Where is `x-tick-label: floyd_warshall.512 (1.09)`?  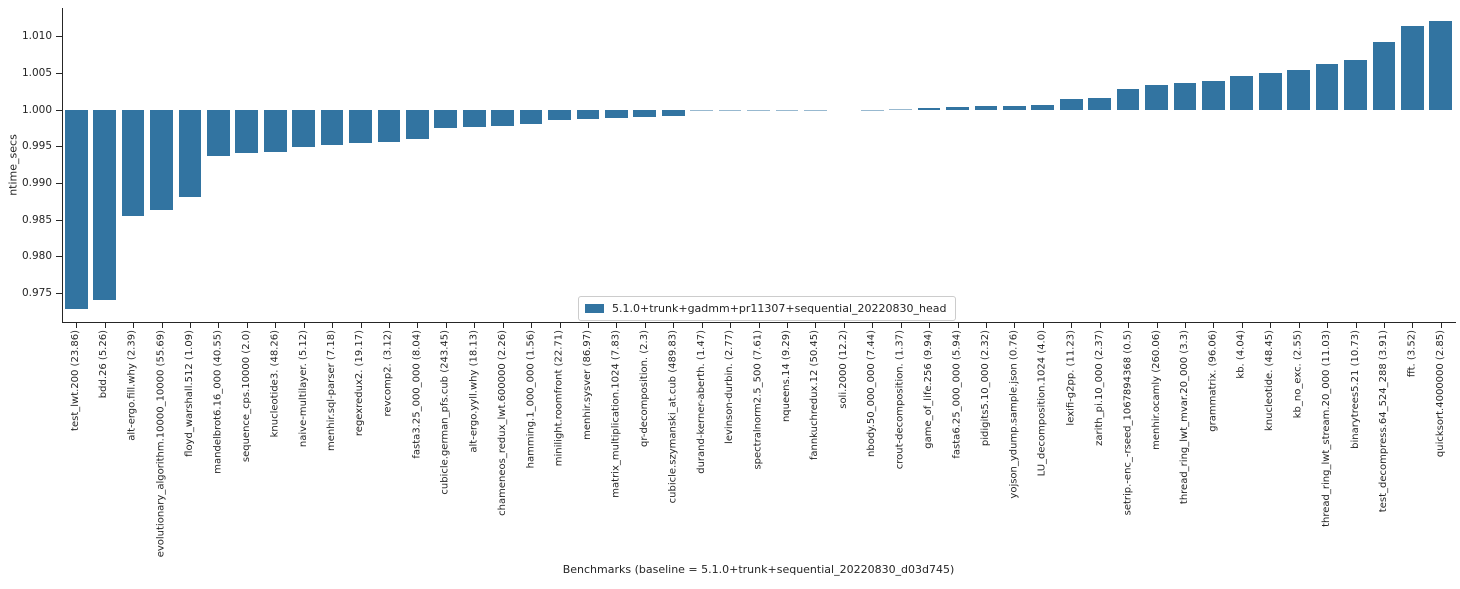
x-tick-label: floyd_warshall.512 (1.09) is located at coordinates (189, 393).